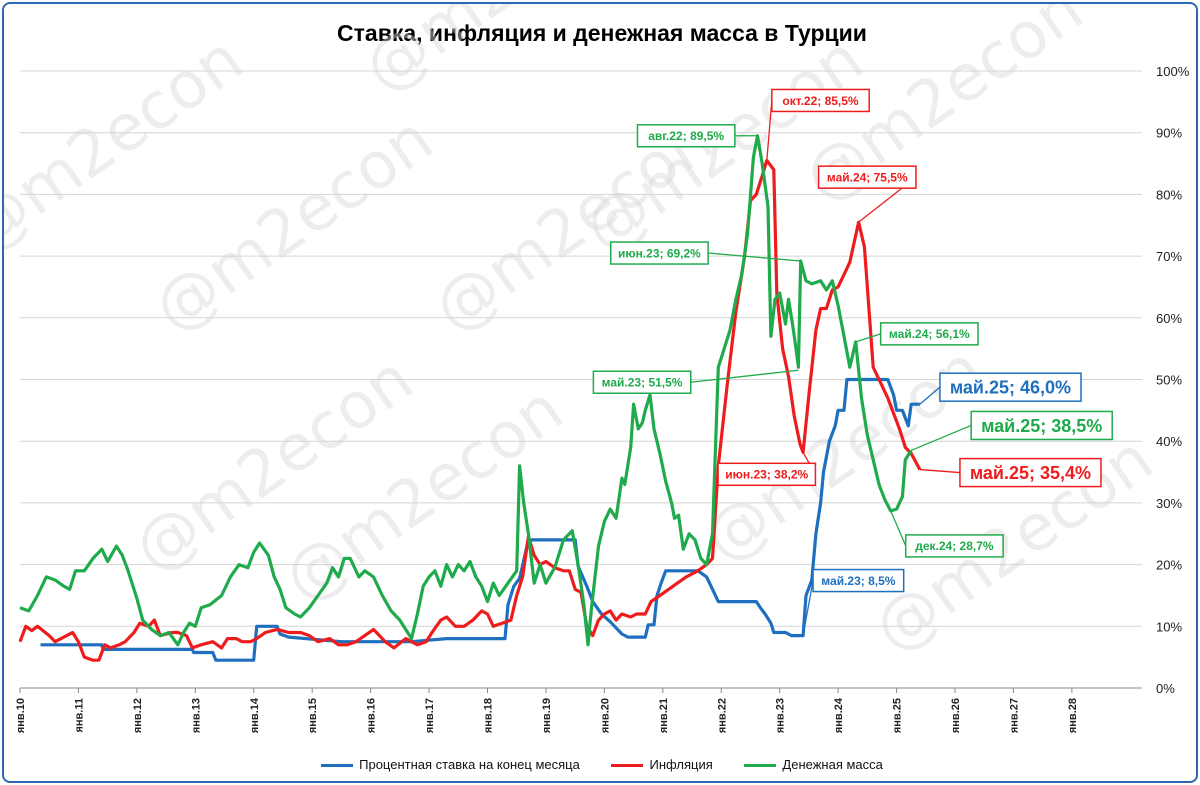  Describe the element at coordinates (605, 715) in the screenshot. I see `x-tick-label: янв.20` at that location.